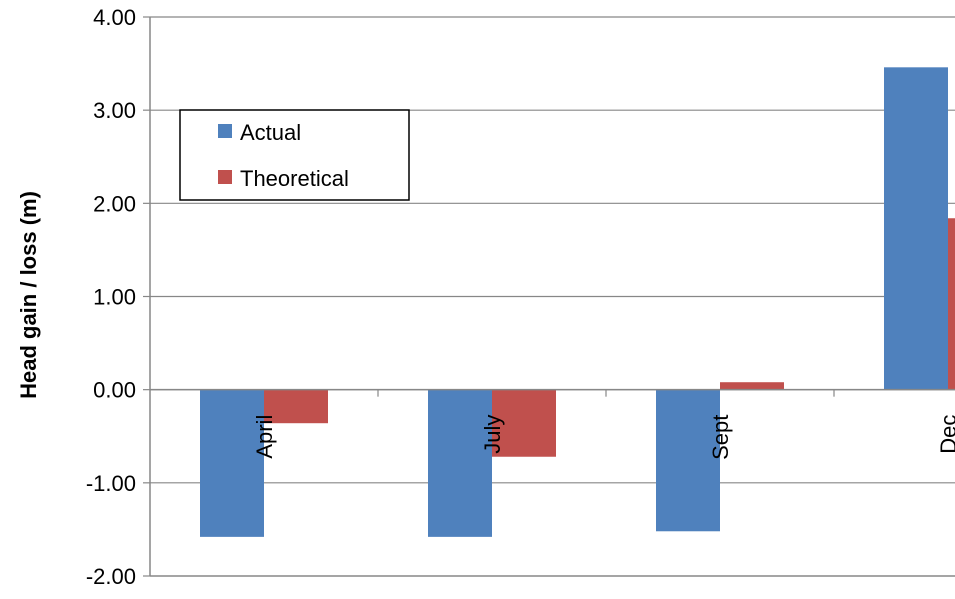  What do you see at coordinates (951, 304) in the screenshot?
I see `bar-theoretical-dec` at bounding box center [951, 304].